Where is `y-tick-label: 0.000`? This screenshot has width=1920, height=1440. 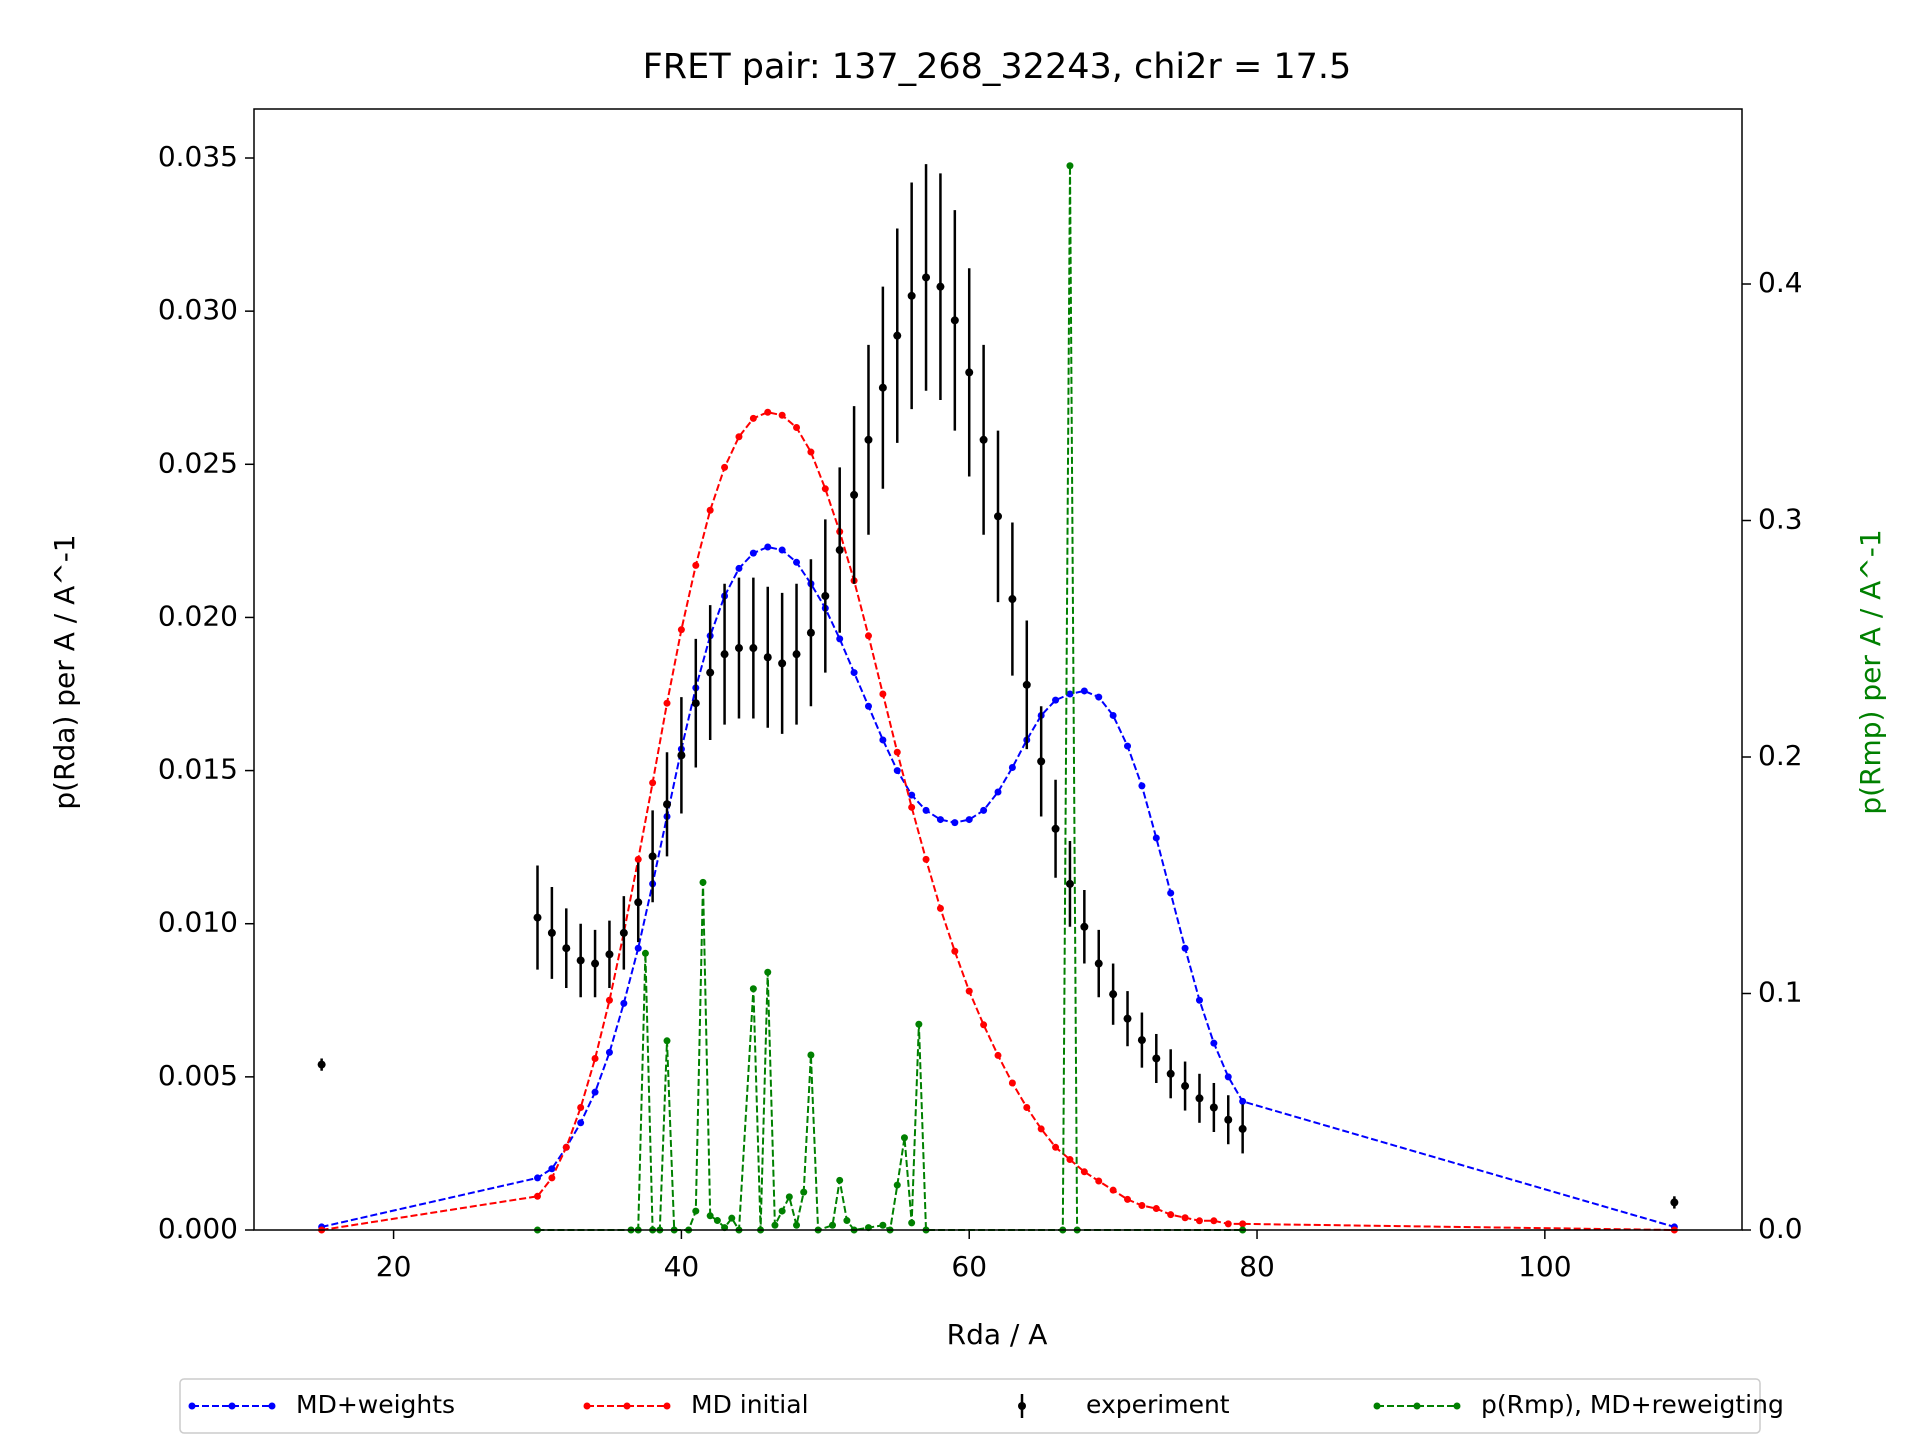 y-tick-label: 0.000 is located at coordinates (198, 1228).